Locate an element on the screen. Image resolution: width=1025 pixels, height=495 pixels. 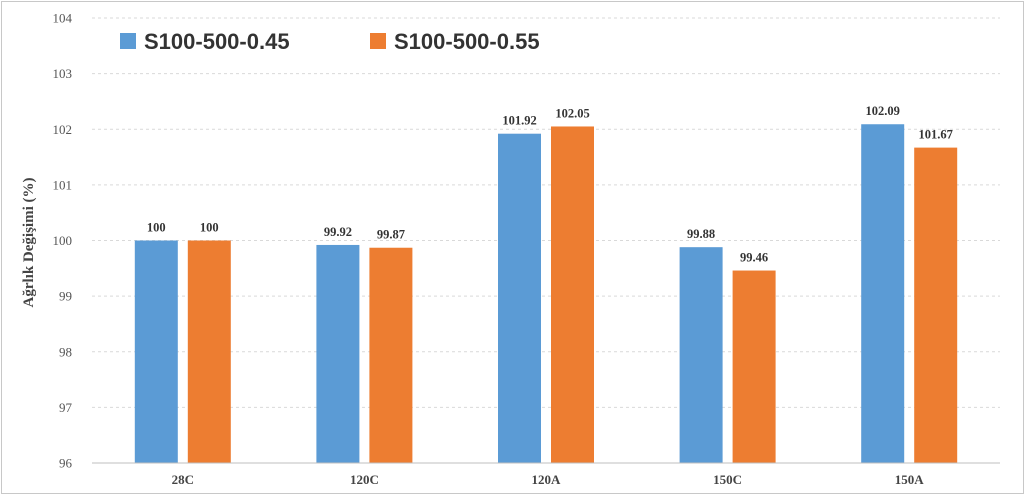
y-tick-label: 100 is located at coordinates (63, 240).